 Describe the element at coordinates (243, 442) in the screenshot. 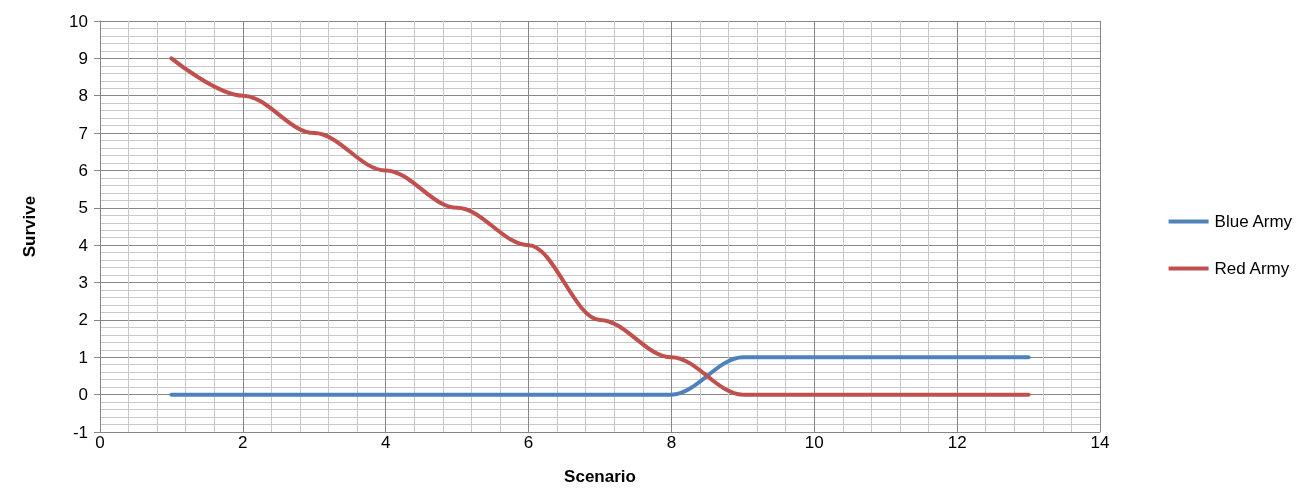

I see `x-tick-label: 2` at that location.